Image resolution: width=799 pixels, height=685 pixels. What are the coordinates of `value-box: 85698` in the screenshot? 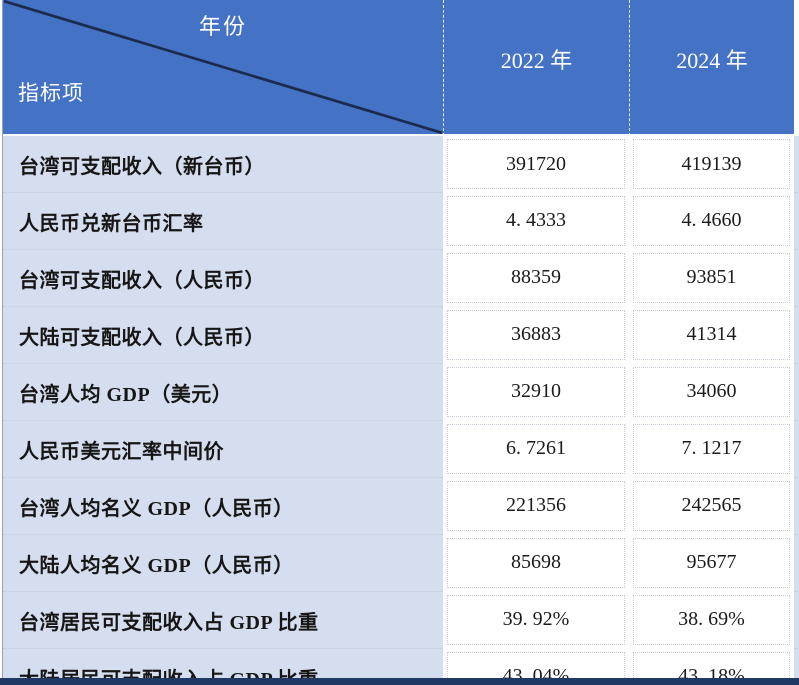 It's located at (536, 562).